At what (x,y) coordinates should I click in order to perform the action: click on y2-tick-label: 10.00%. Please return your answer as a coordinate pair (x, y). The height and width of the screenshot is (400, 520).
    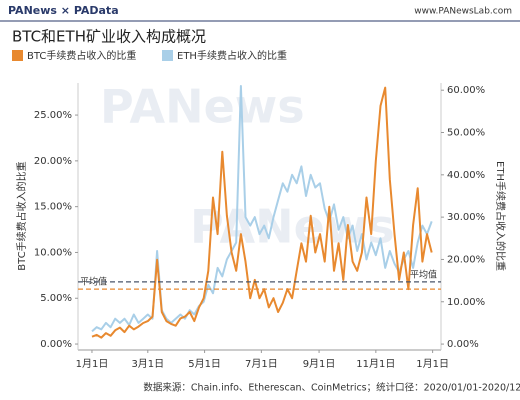
    Looking at the image, I should click on (466, 302).